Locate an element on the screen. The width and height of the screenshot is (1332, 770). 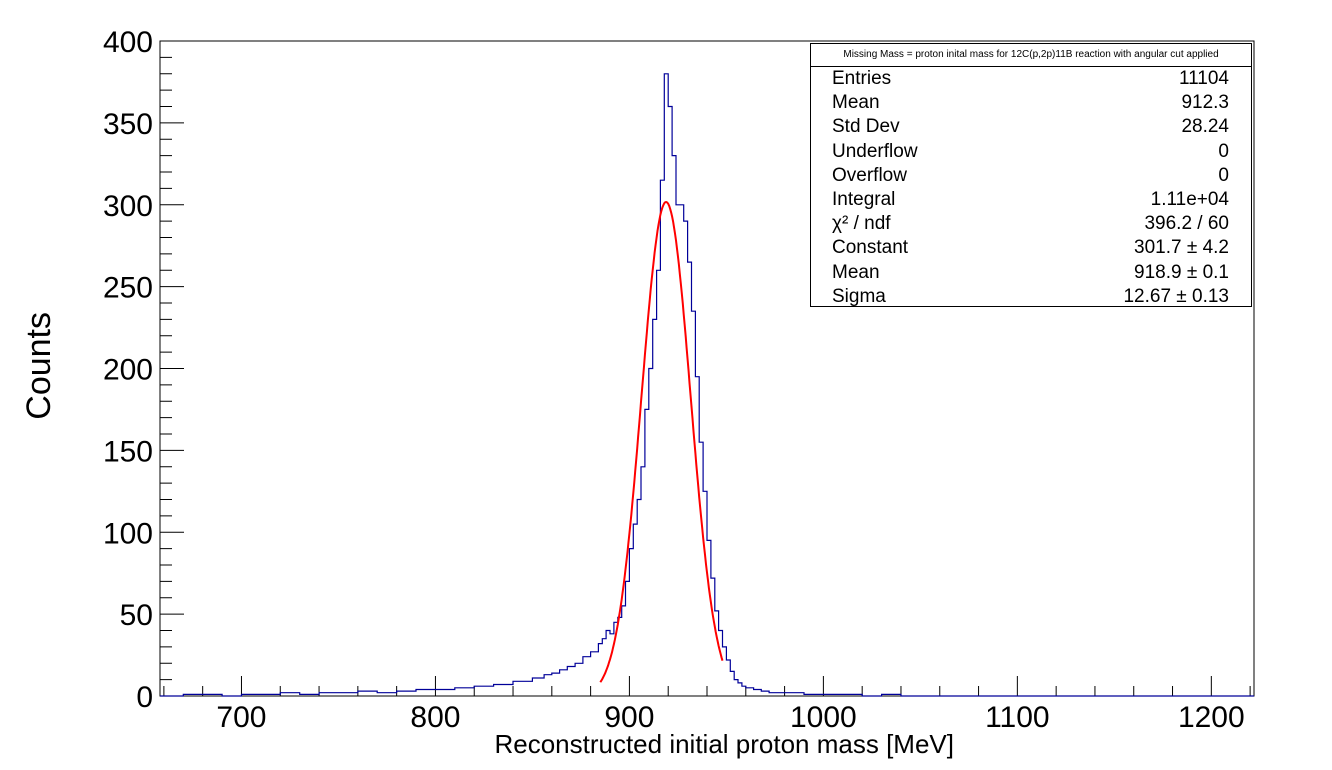
stats-value: 396.2 / 60 is located at coordinates (1186, 224).